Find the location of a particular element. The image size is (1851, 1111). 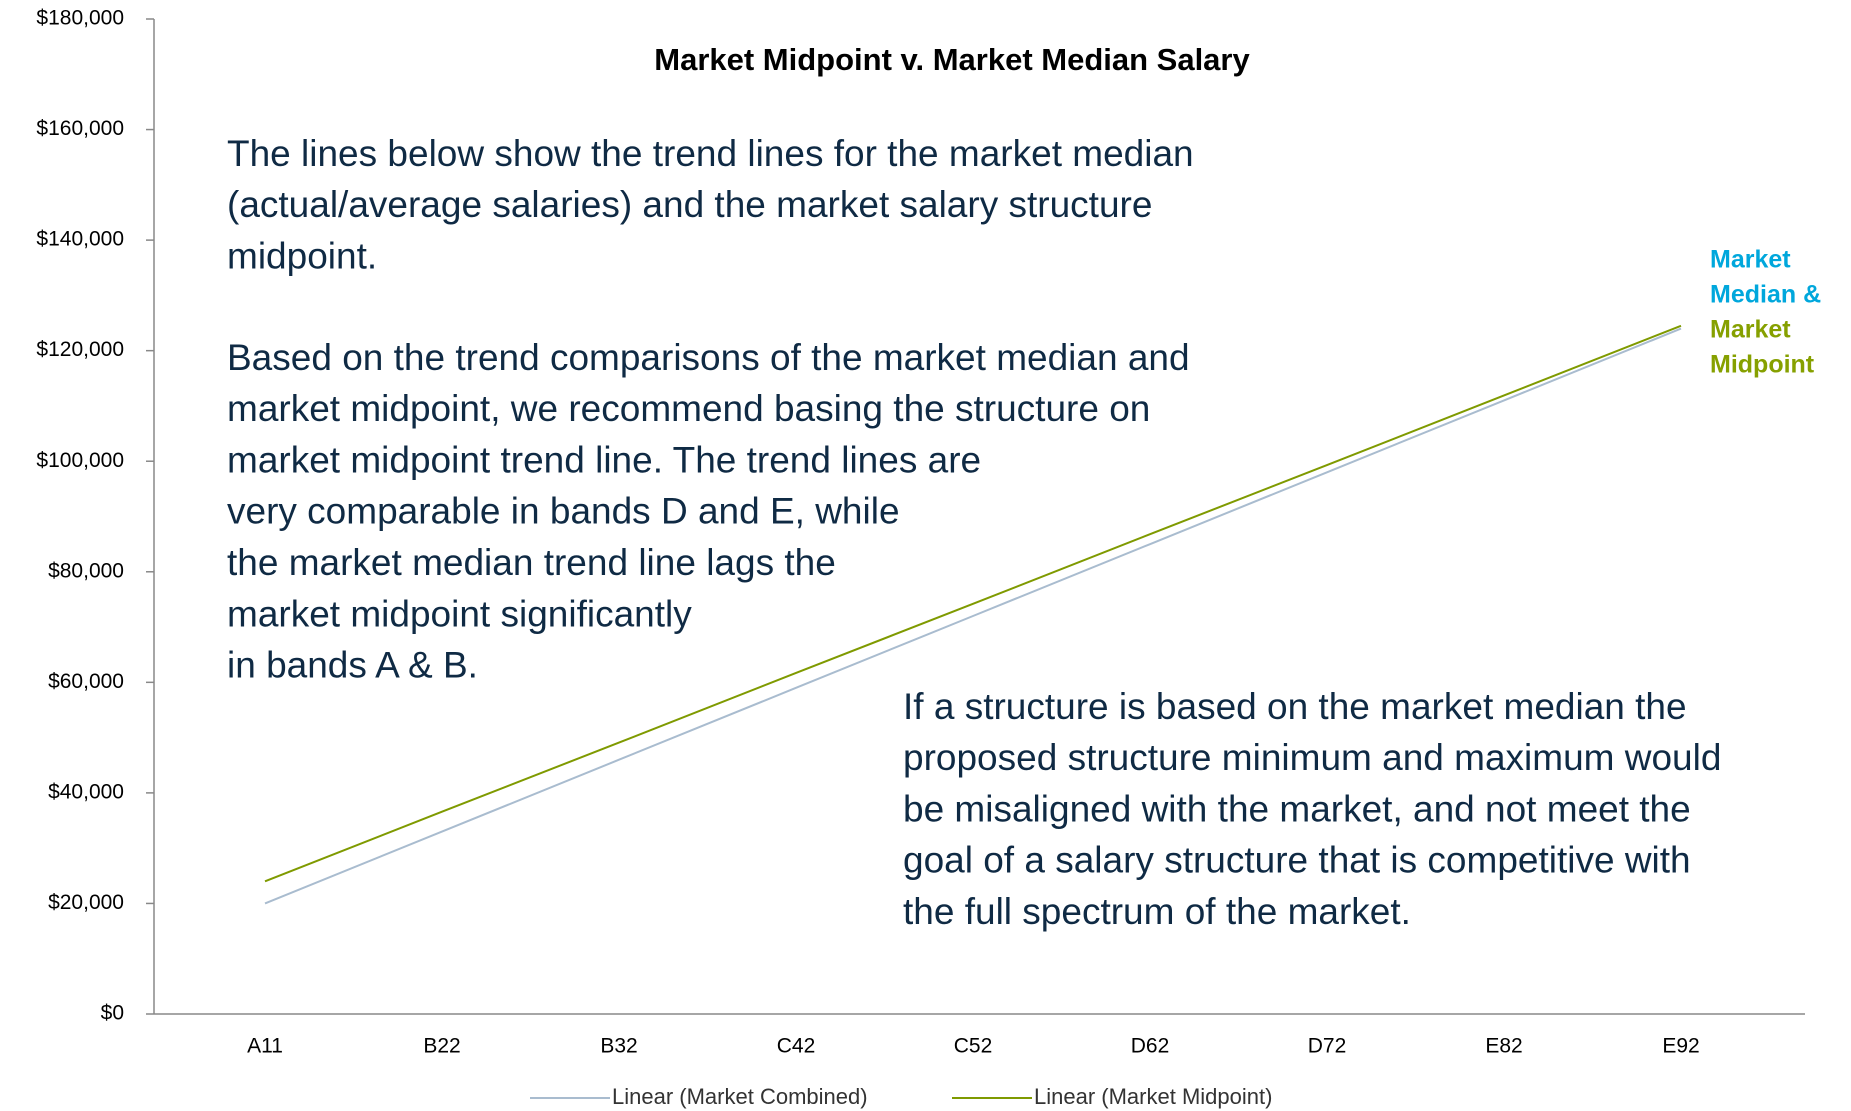

annotation-line: very comparable in bands D and E, while is located at coordinates (563, 511).